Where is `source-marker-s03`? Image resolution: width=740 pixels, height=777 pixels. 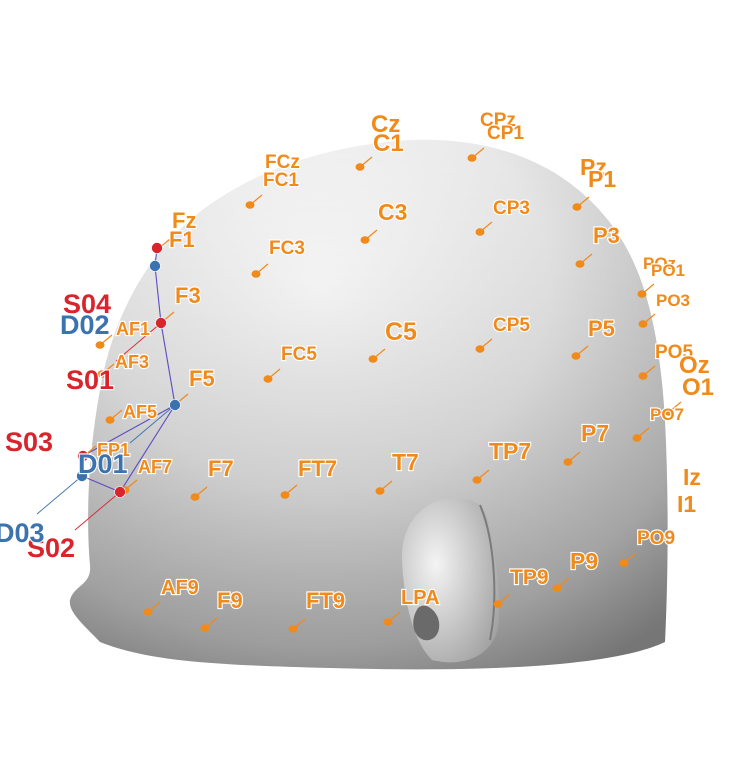
source-marker-s03 is located at coordinates (83, 456).